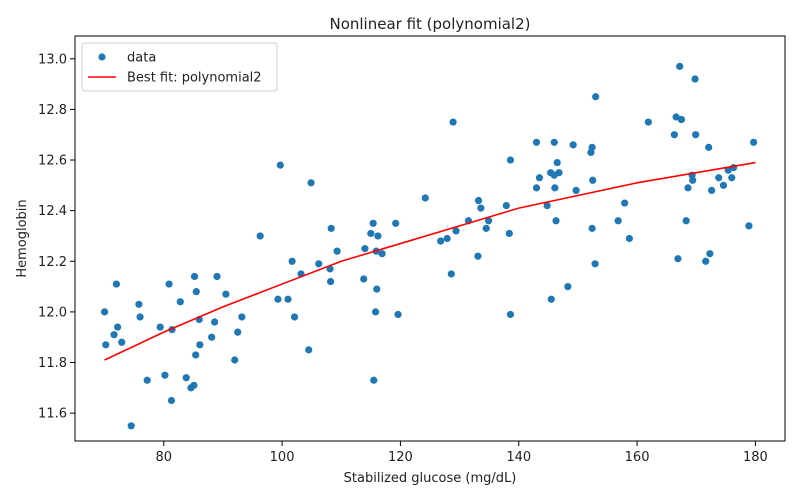 The width and height of the screenshot is (800, 500). Describe the element at coordinates (52, 110) in the screenshot. I see `y-tick-label: 12.8` at that location.